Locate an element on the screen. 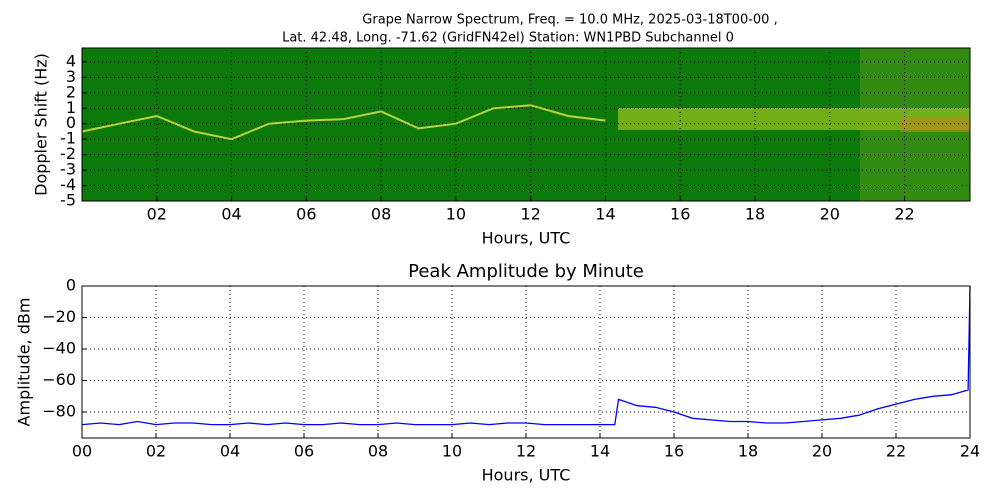 This screenshot has width=1000, height=500. y-axis-label: Amplitude, dBm is located at coordinates (24, 362).